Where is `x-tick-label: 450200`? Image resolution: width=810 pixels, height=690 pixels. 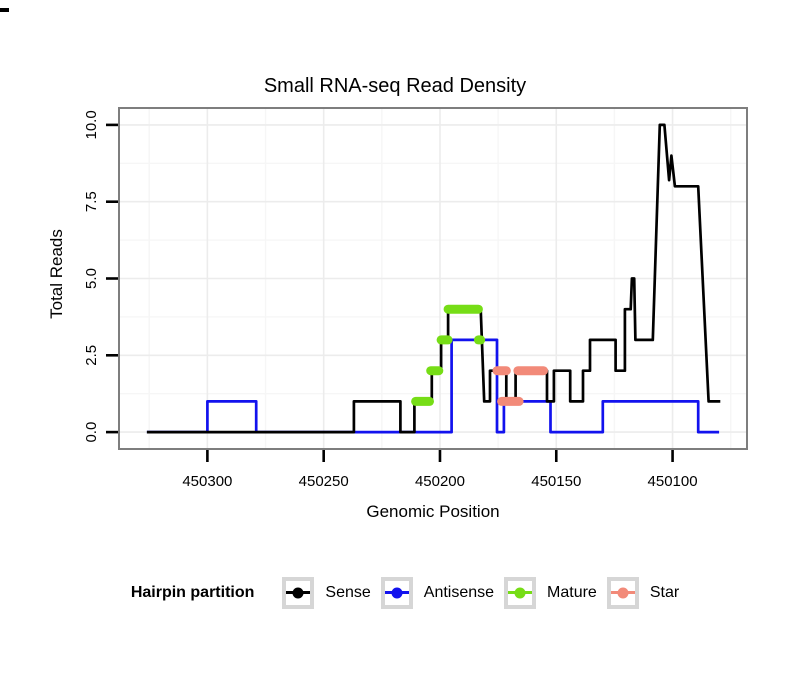 x-tick-label: 450200 is located at coordinates (440, 481).